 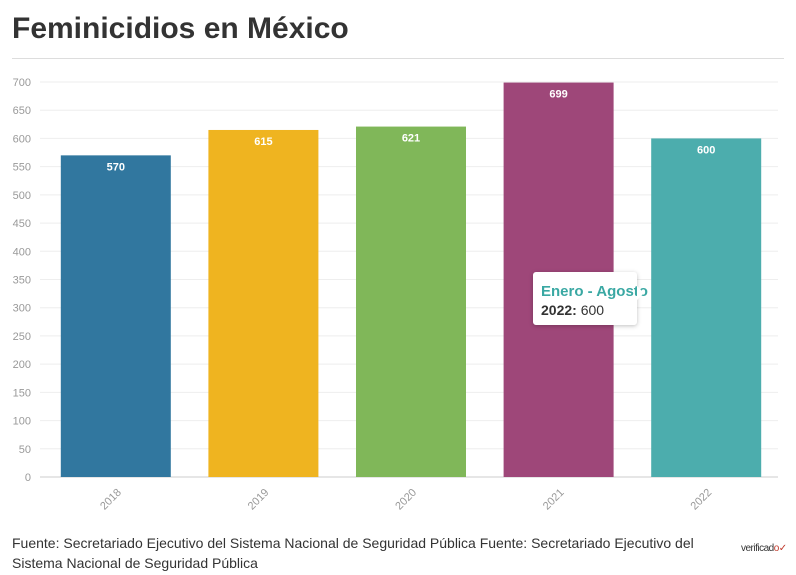 What do you see at coordinates (22, 393) in the screenshot?
I see `y-tick-label: 150` at bounding box center [22, 393].